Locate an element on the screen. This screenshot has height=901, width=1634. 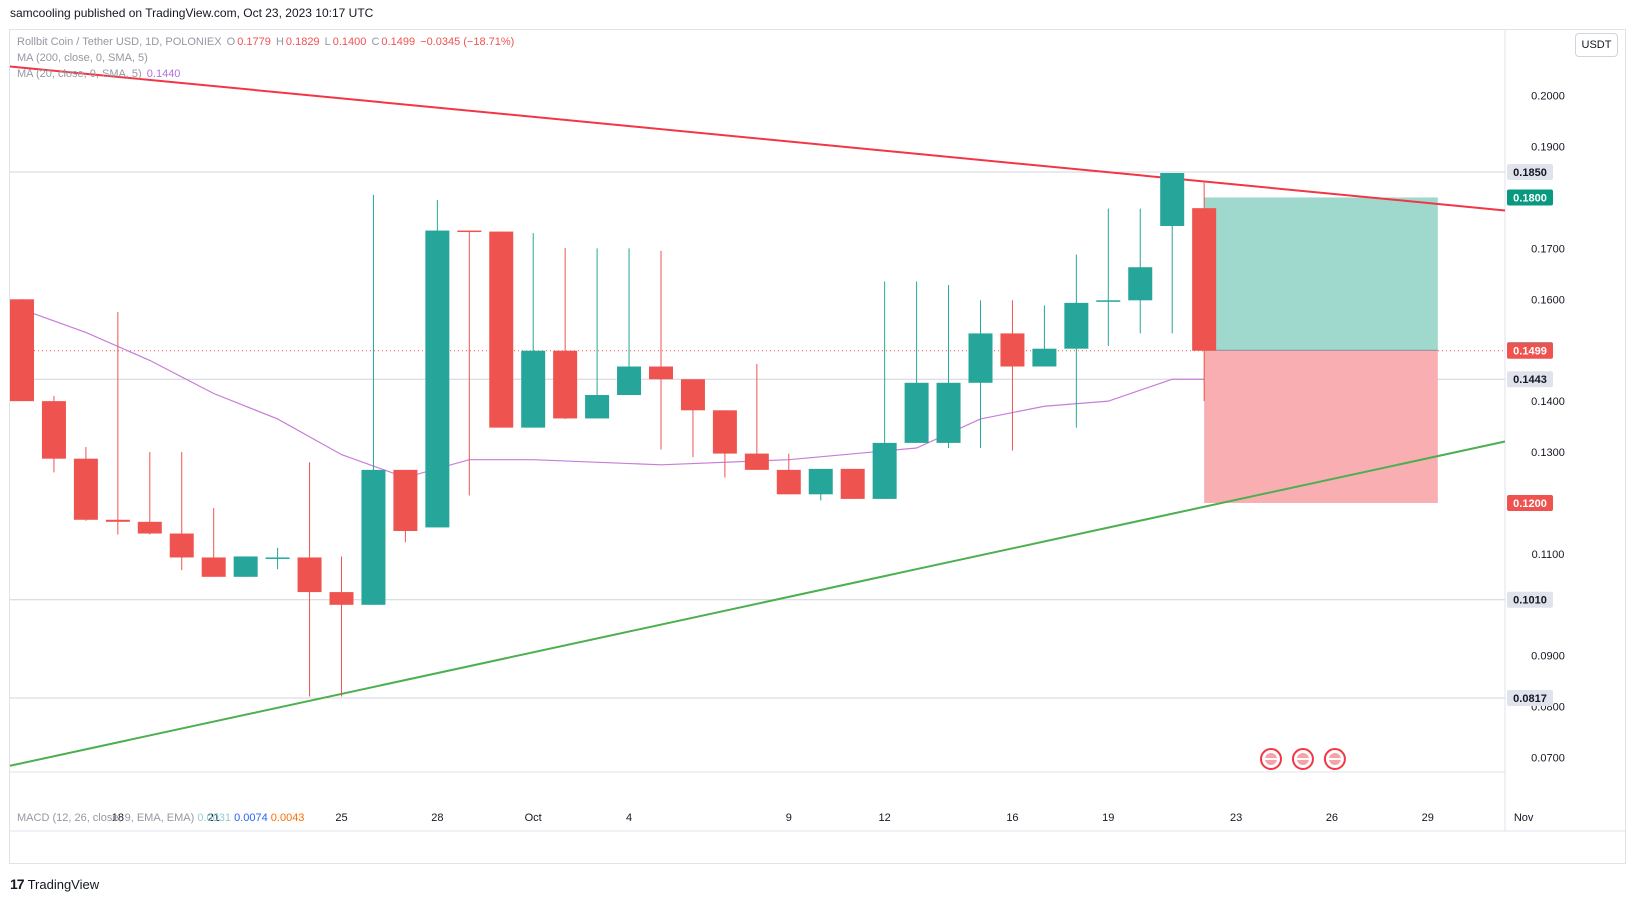
time-tick-label: 29 is located at coordinates (1428, 818).